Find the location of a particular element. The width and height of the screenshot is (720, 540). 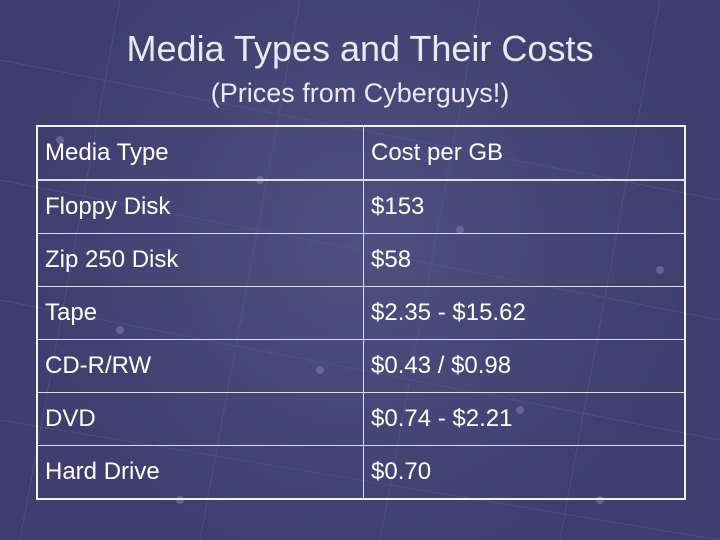

cost-cell: $58 is located at coordinates (524, 260).